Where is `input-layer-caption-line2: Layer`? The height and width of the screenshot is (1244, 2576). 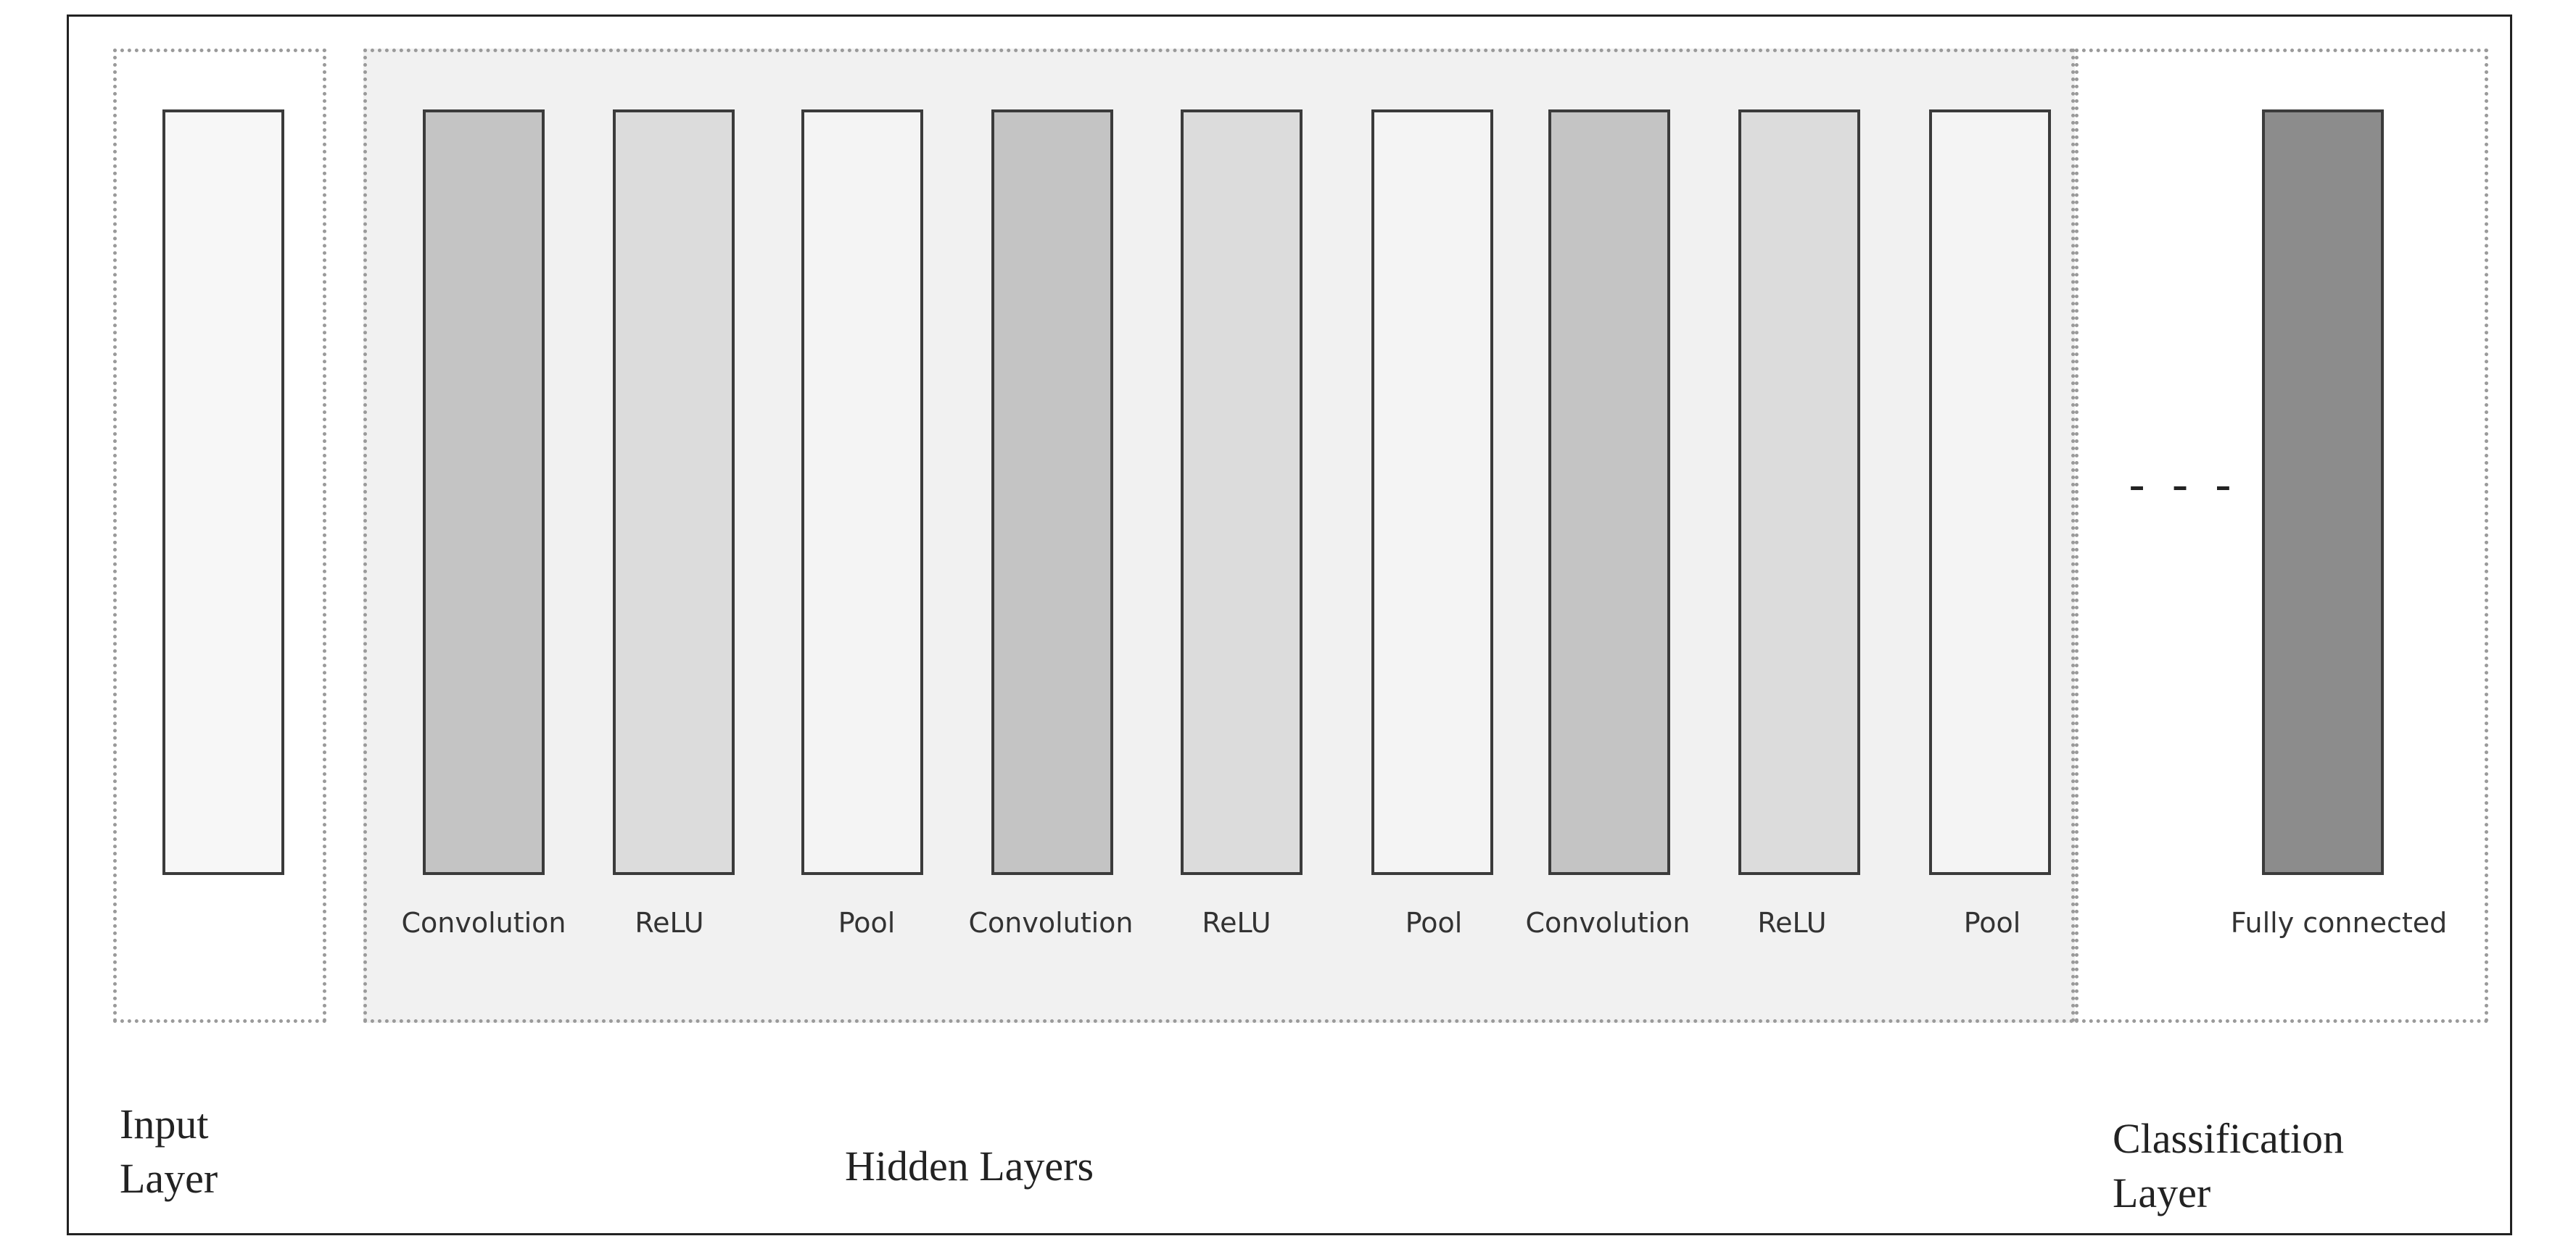 input-layer-caption-line2: Layer is located at coordinates (169, 1179).